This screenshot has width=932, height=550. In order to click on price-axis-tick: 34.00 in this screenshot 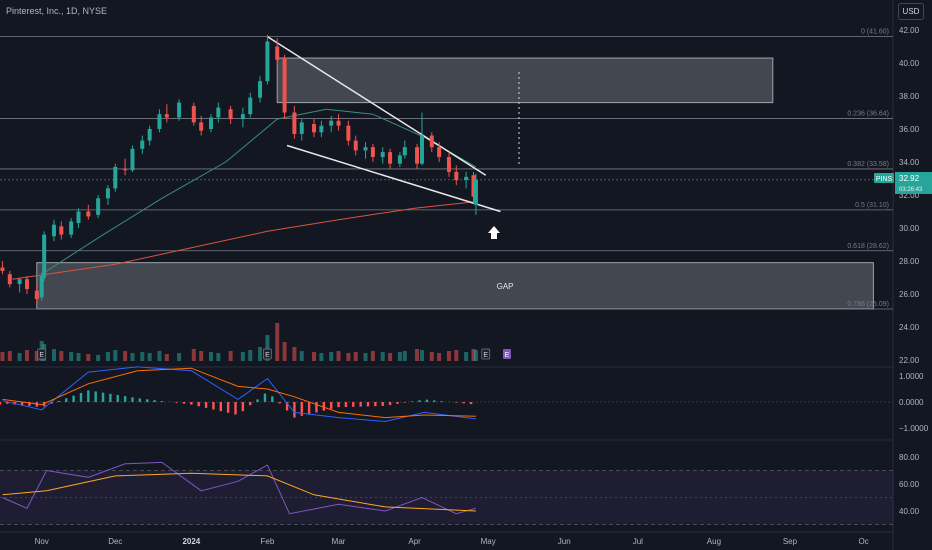, I will do `click(909, 162)`.